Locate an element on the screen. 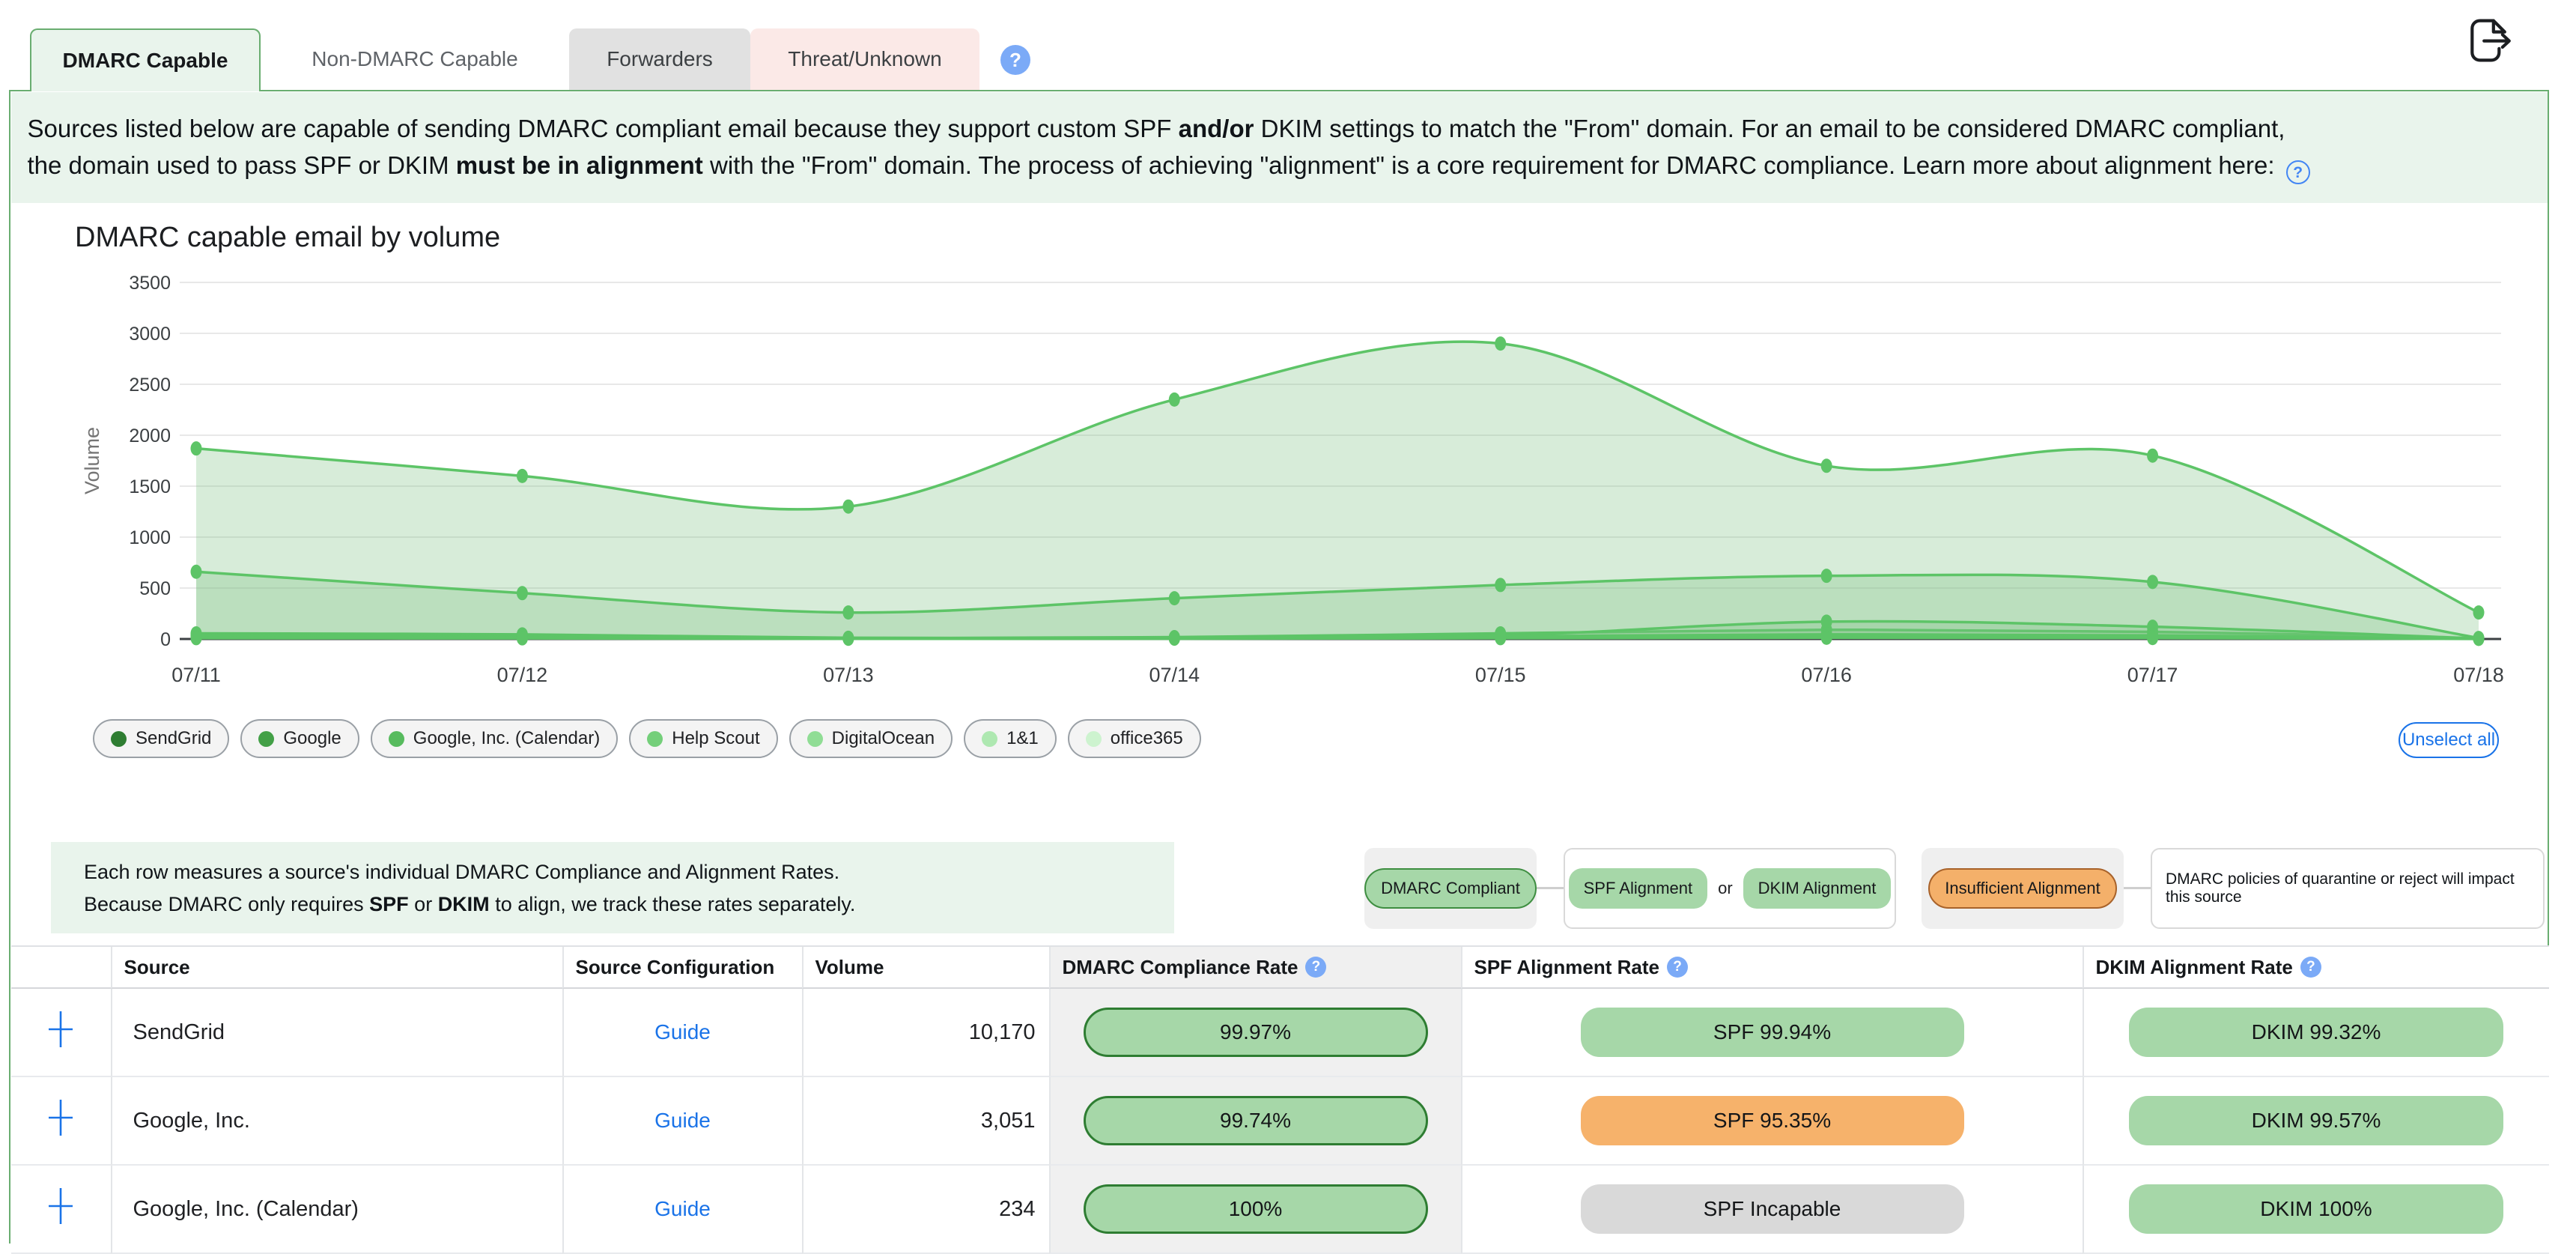  tab-label: Non-DMARC Capable is located at coordinates (415, 58).